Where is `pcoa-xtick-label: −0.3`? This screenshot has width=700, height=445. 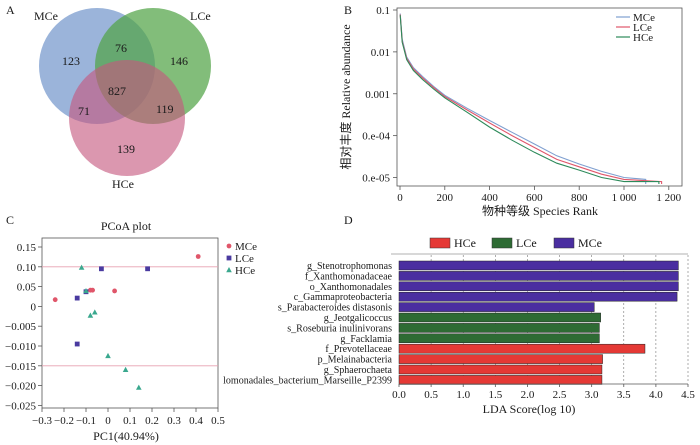 pcoa-xtick-label: −0.3 is located at coordinates (42, 421).